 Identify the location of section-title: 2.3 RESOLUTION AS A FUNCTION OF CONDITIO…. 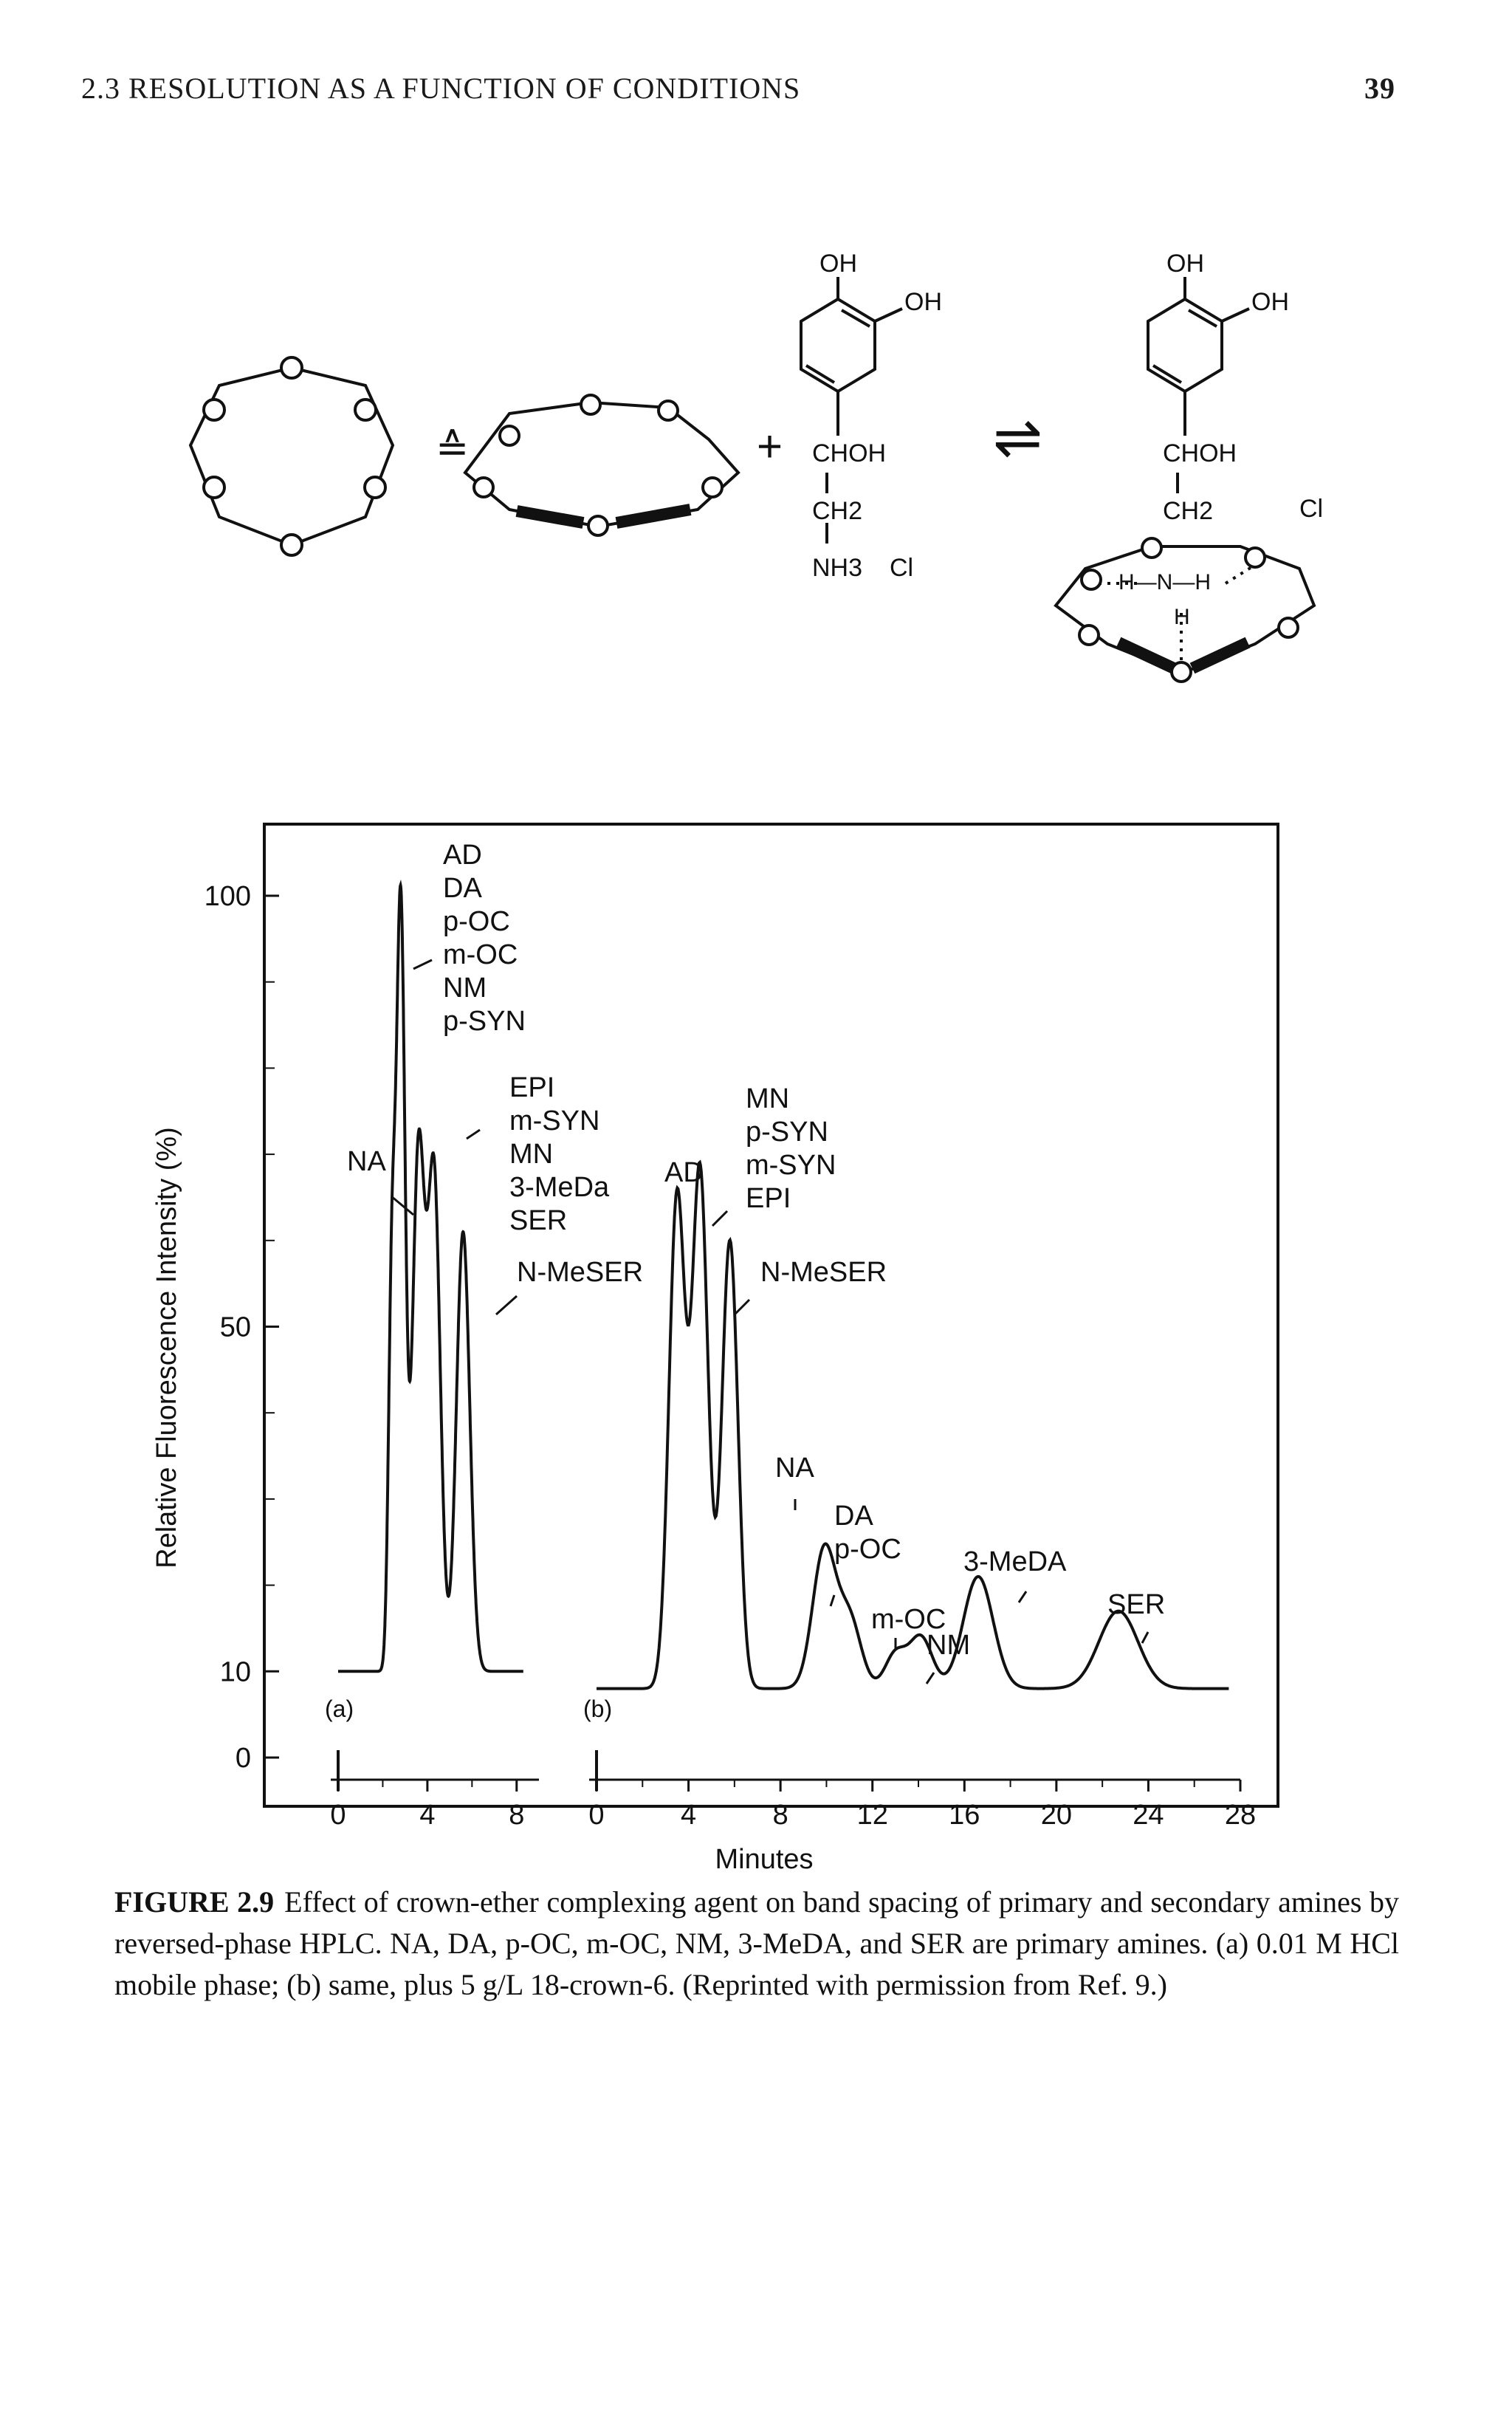
(441, 88).